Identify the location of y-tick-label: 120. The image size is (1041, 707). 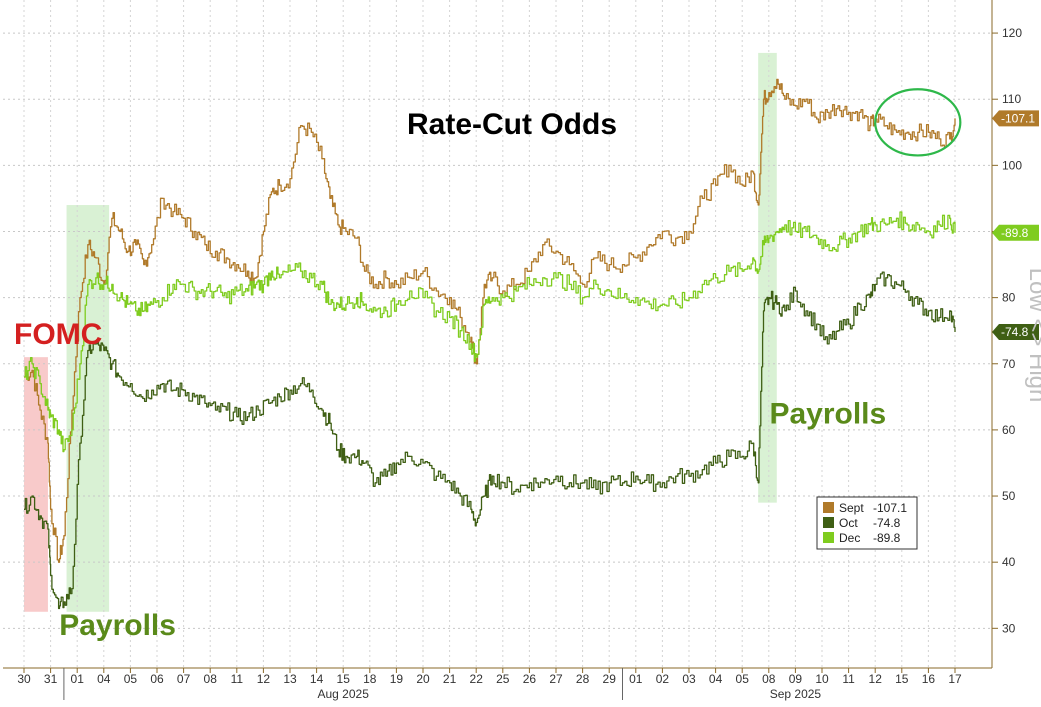
(1012, 33).